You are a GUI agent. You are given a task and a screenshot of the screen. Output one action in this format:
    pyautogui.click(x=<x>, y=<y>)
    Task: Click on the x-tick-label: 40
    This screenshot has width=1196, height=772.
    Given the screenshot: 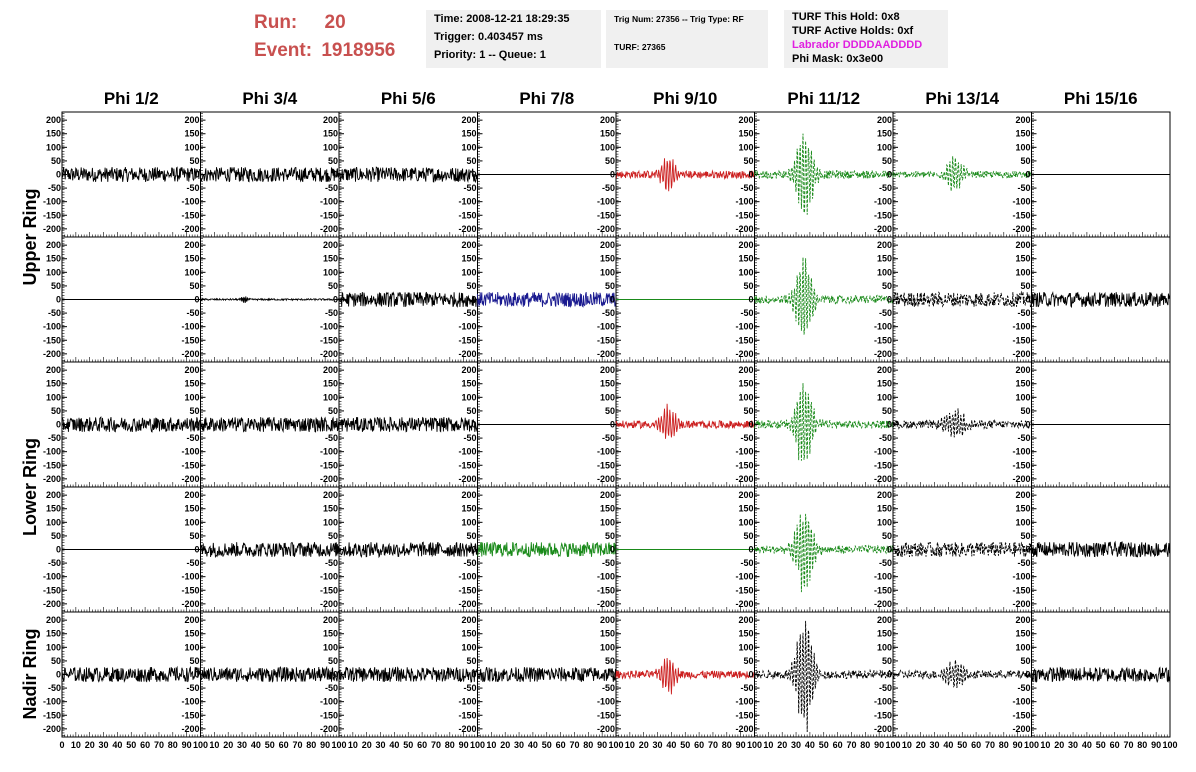 What is the action you would take?
    pyautogui.click(x=256, y=745)
    